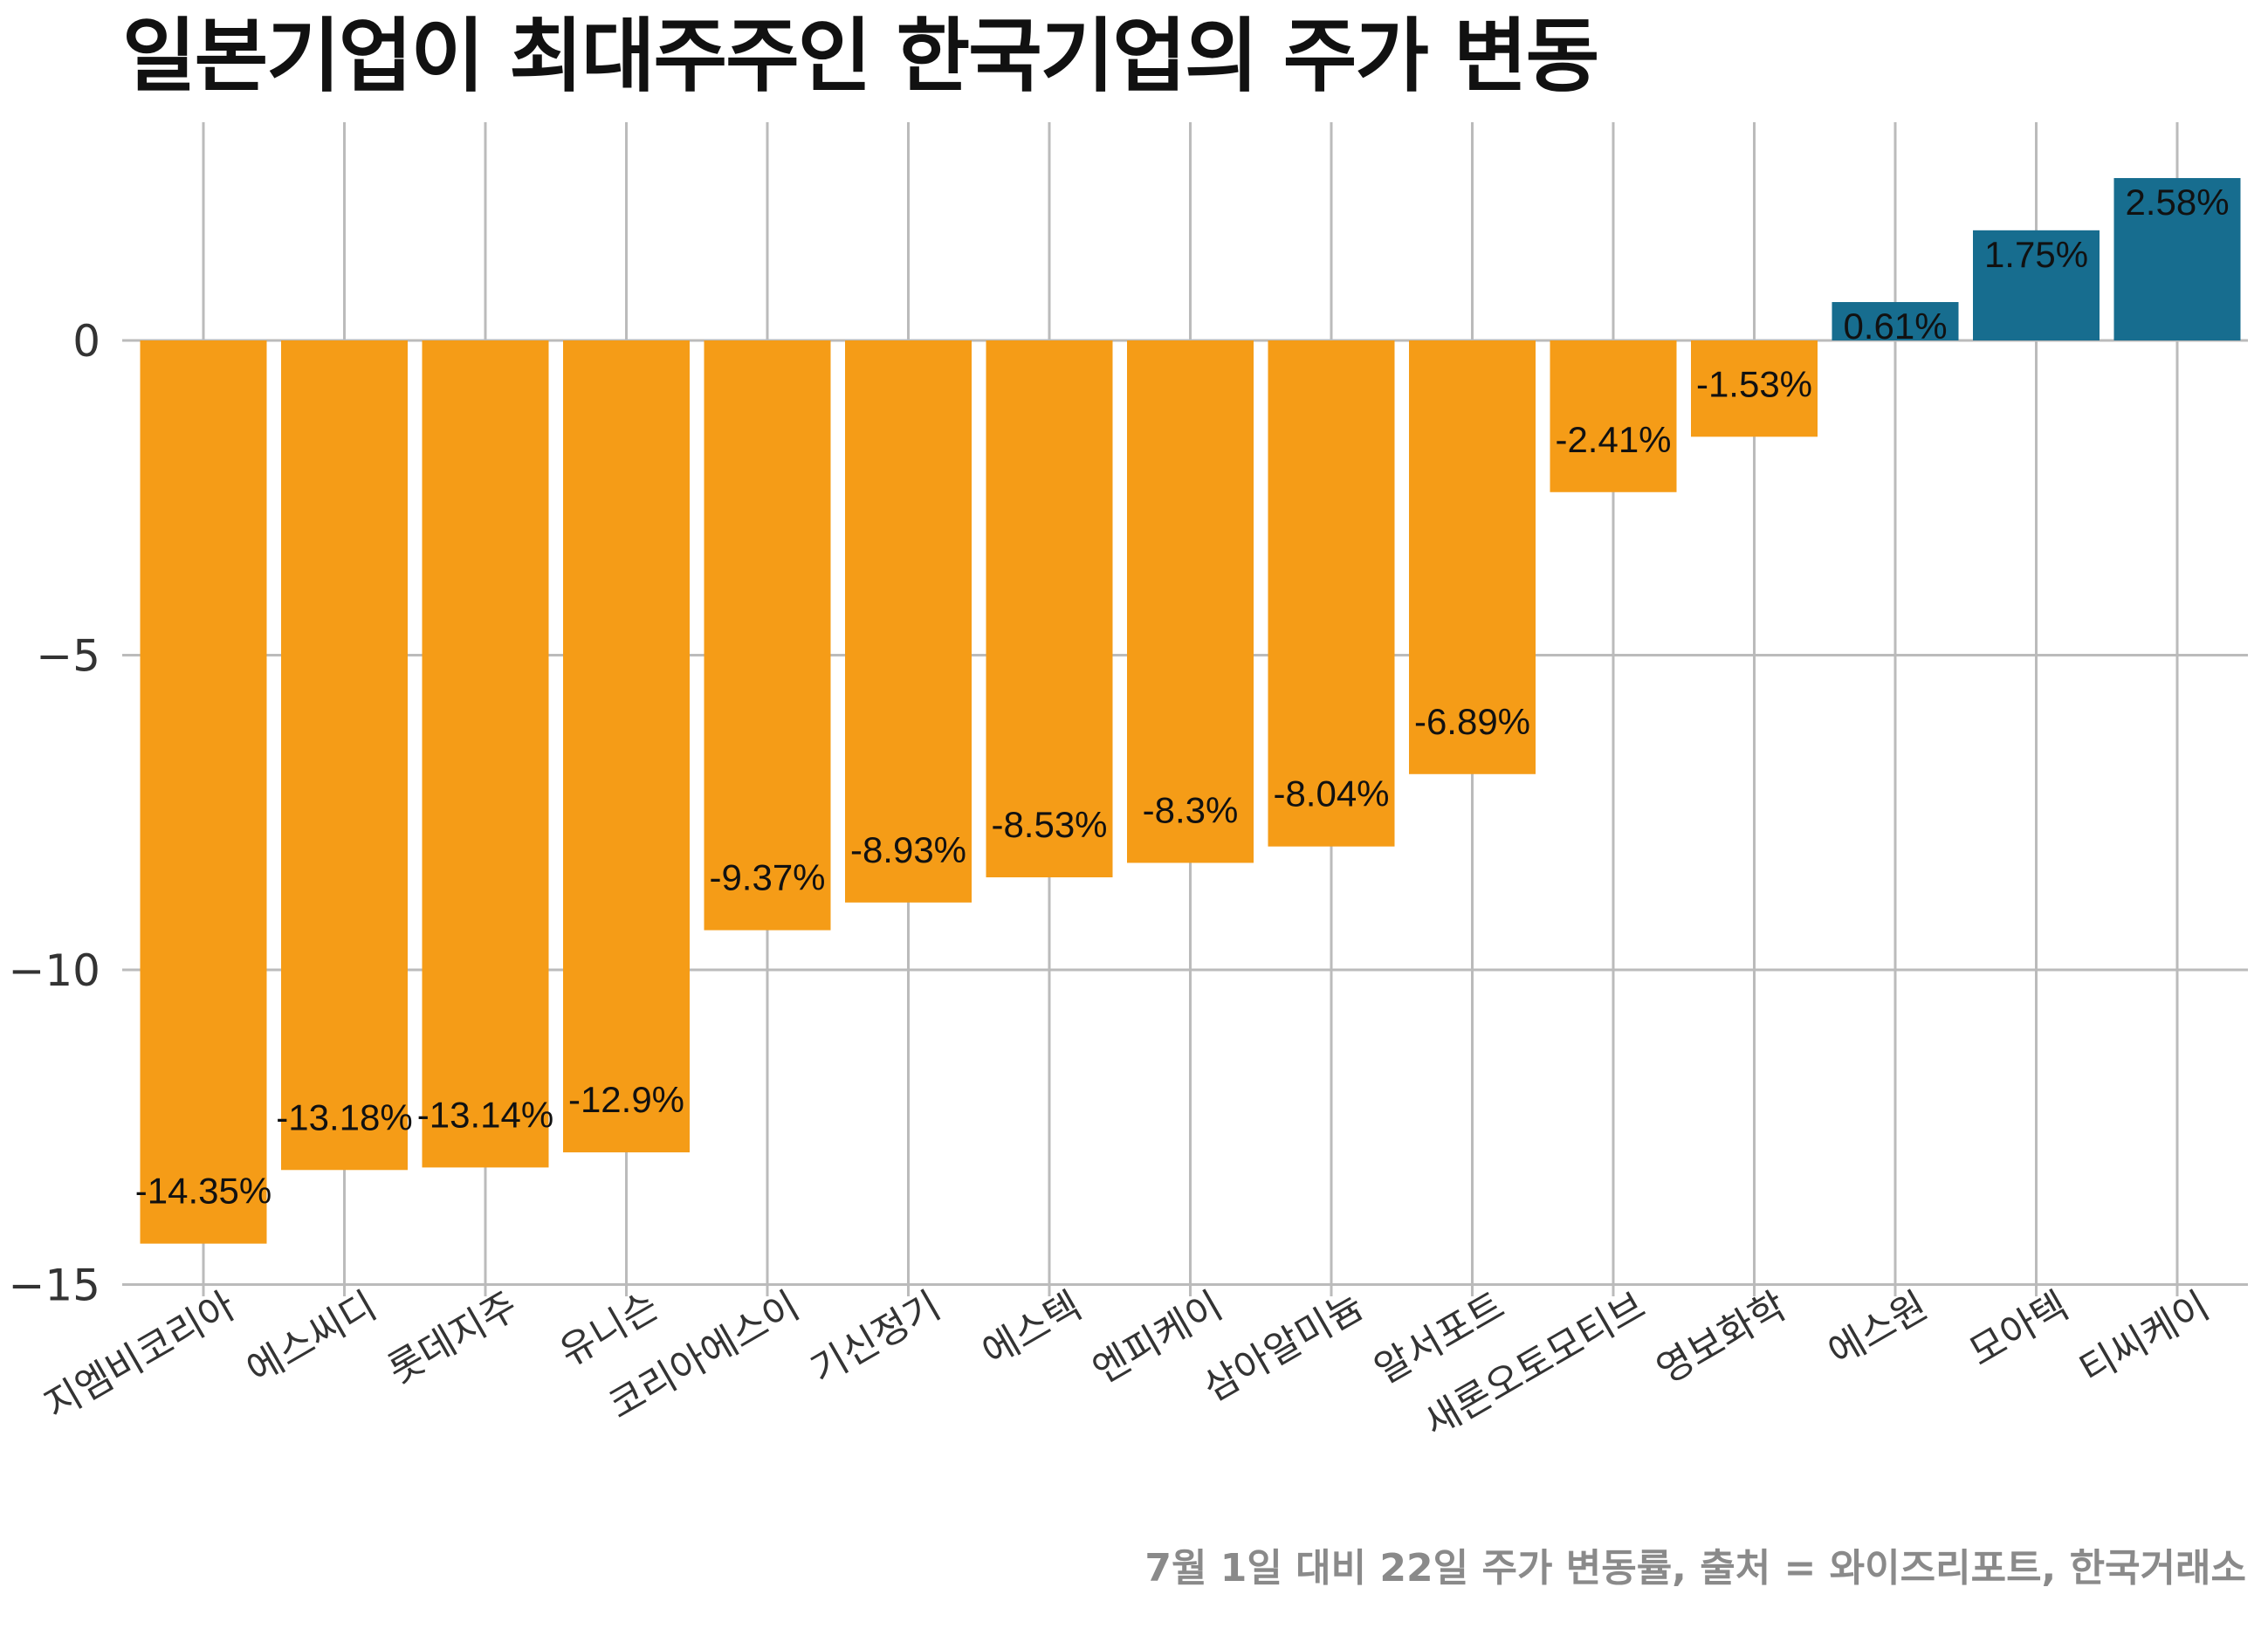 Image resolution: width=2268 pixels, height=1649 pixels. I want to click on category-label: 모아텍, so click(2019, 1329).